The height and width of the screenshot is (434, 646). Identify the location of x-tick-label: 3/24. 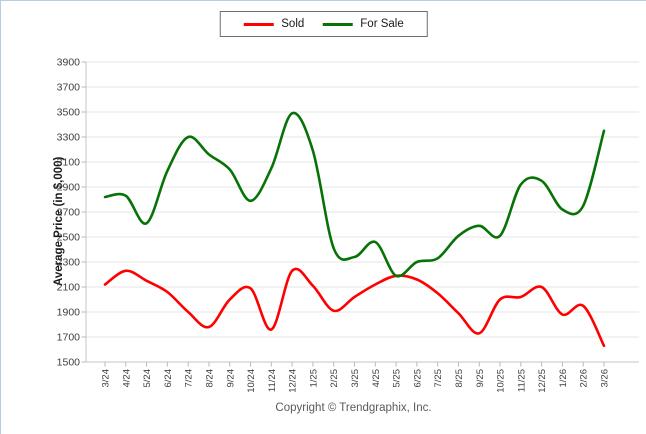
(106, 378).